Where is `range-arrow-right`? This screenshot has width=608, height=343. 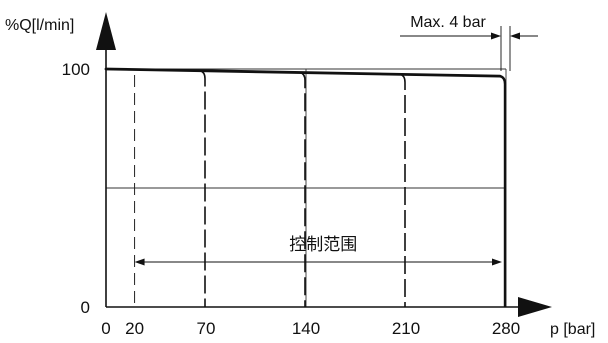
range-arrow-right is located at coordinates (497, 262).